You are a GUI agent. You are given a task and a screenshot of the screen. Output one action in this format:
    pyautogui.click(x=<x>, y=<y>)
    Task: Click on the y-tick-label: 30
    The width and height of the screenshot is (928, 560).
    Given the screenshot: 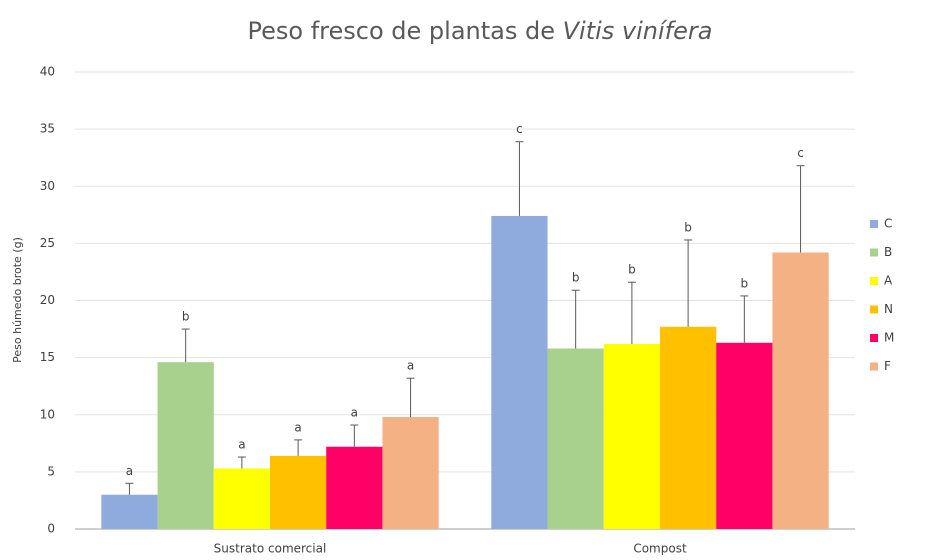 What is the action you would take?
    pyautogui.click(x=47, y=186)
    